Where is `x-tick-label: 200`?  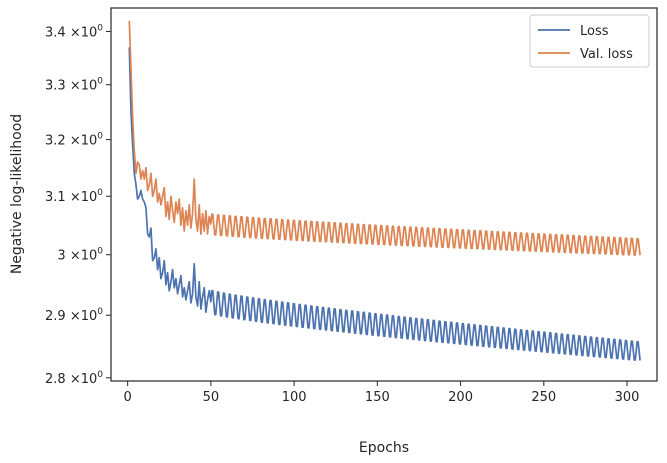 x-tick-label: 200 is located at coordinates (460, 397).